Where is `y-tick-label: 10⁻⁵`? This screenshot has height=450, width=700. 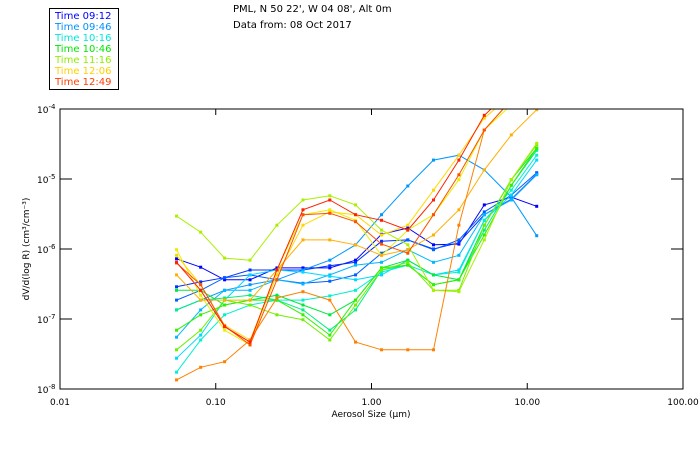 y-tick-label: 10⁻⁵ is located at coordinates (46, 179).